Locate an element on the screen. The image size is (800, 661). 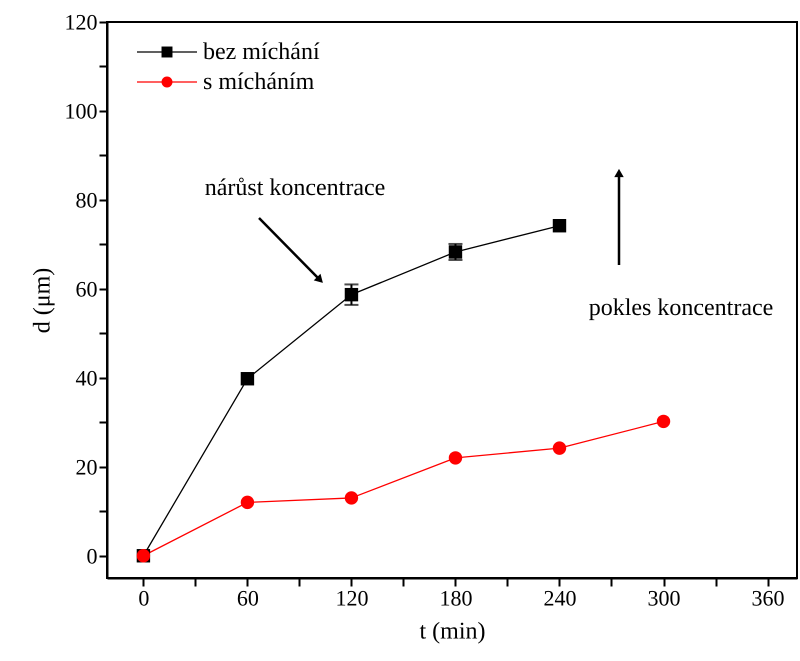
y-tick-label: 20 is located at coordinates (87, 467).